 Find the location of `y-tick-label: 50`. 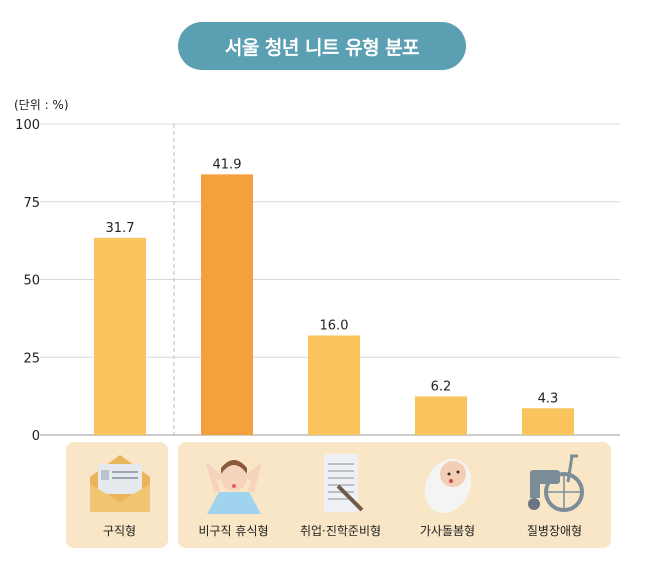

y-tick-label: 50 is located at coordinates (31, 281).